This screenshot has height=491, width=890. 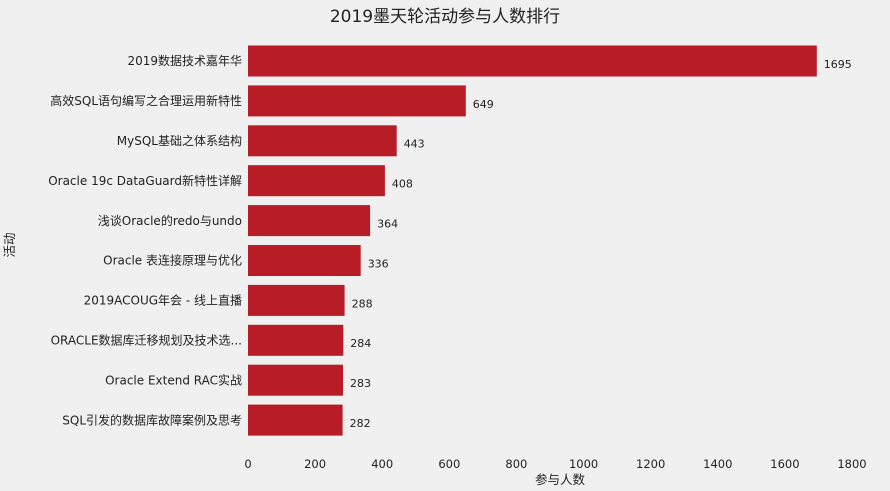 I want to click on x-axis-ticks: 0 200 400 600 800 1000 1200 1400 1600 1800, so click(x=555, y=464).